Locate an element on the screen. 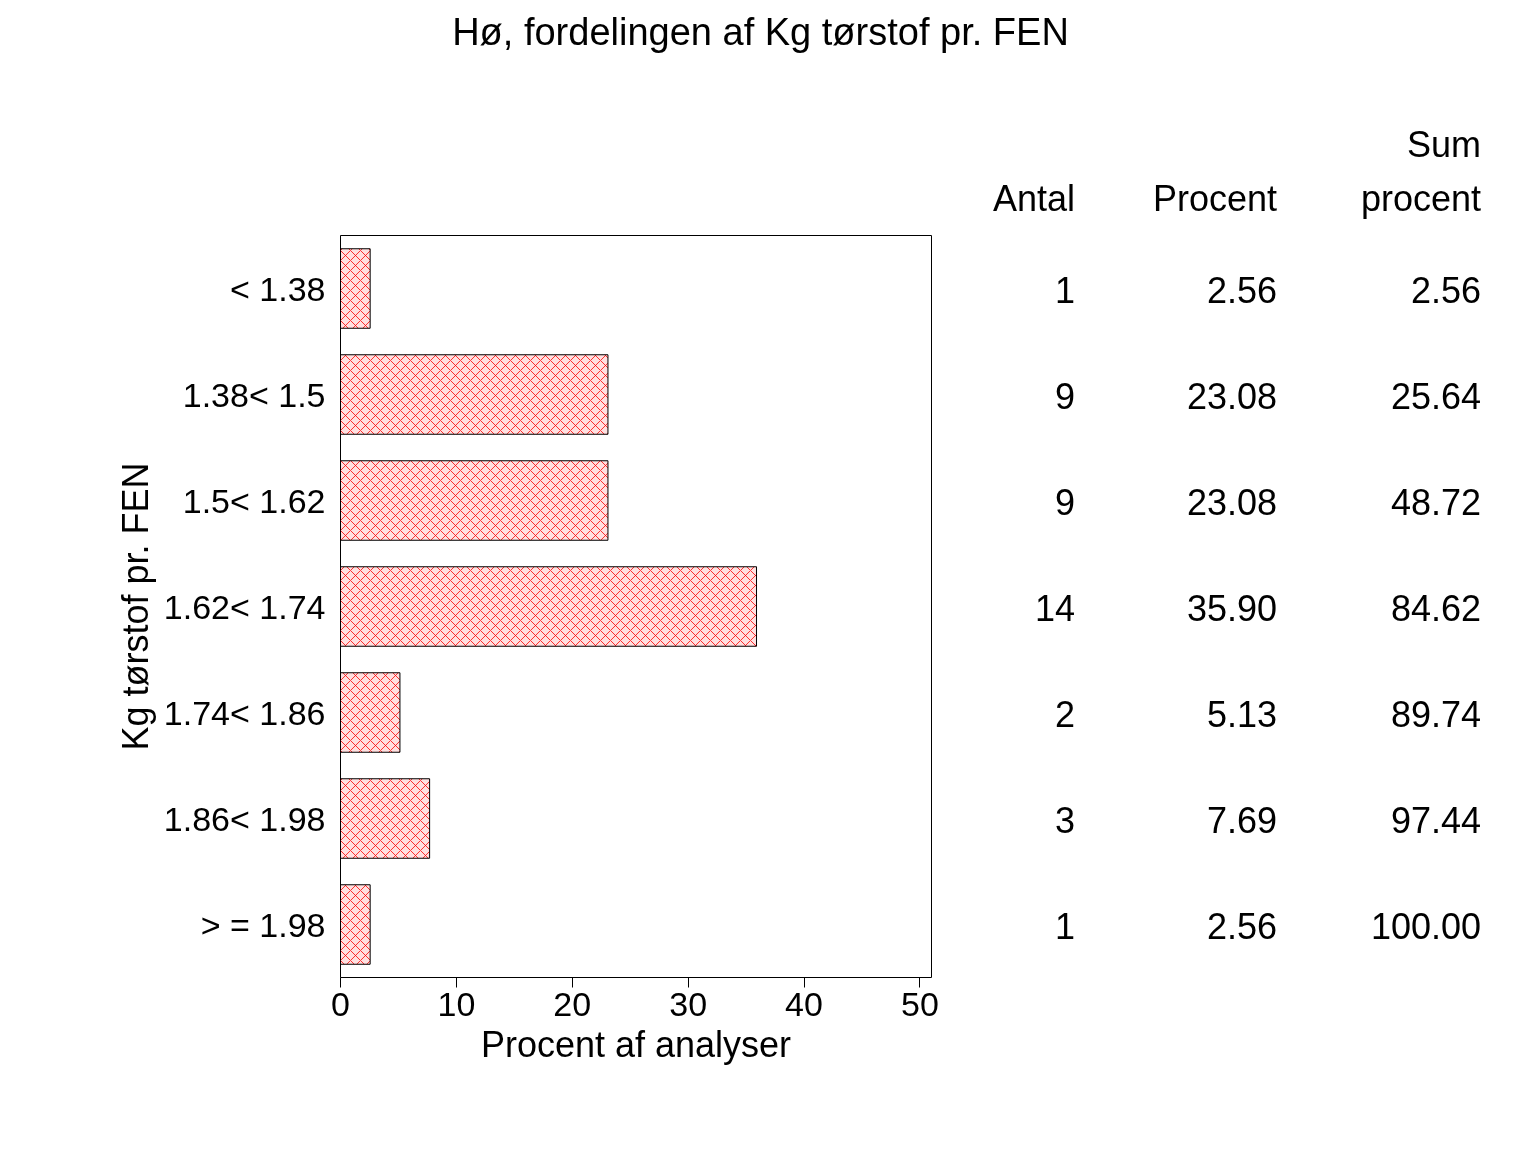 The image size is (1536, 1152). text: 25.64 is located at coordinates (1435, 397).